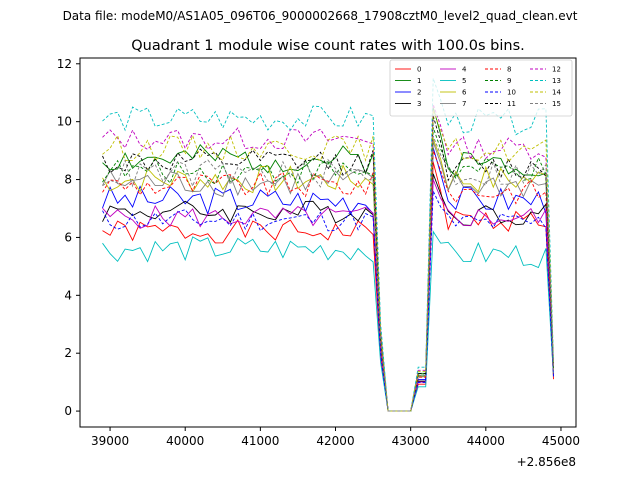 This screenshot has width=640, height=480. I want to click on y-tick-label: 4, so click(68, 295).